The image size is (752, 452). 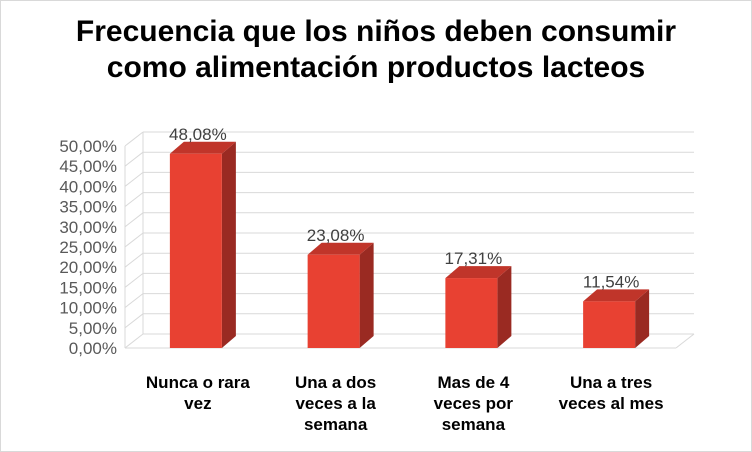 I want to click on x-category-label-line: Una a dos, so click(x=336, y=382).